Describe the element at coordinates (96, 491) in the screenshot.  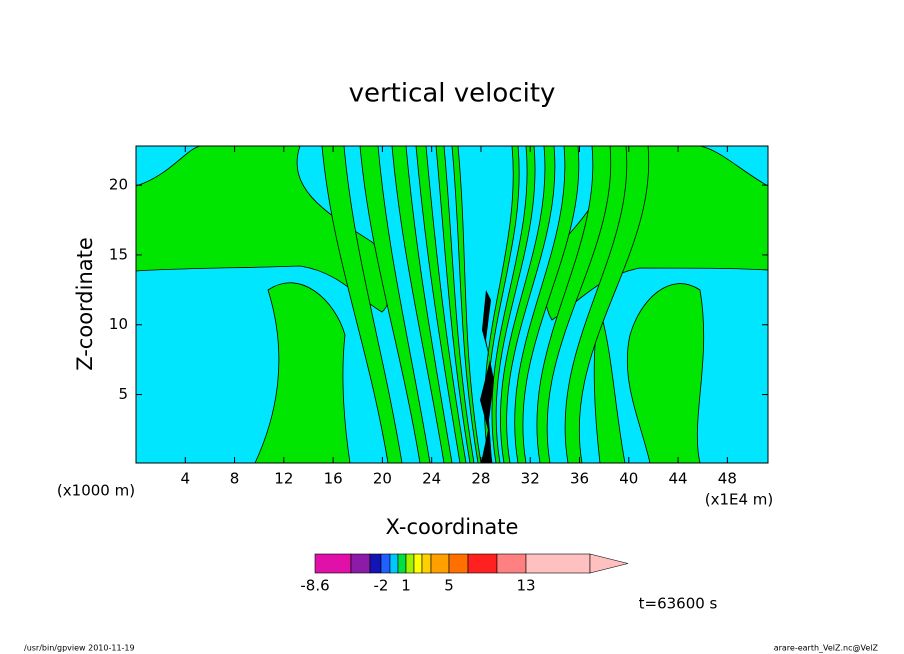
I see `y-unit: (x1000 m)` at that location.